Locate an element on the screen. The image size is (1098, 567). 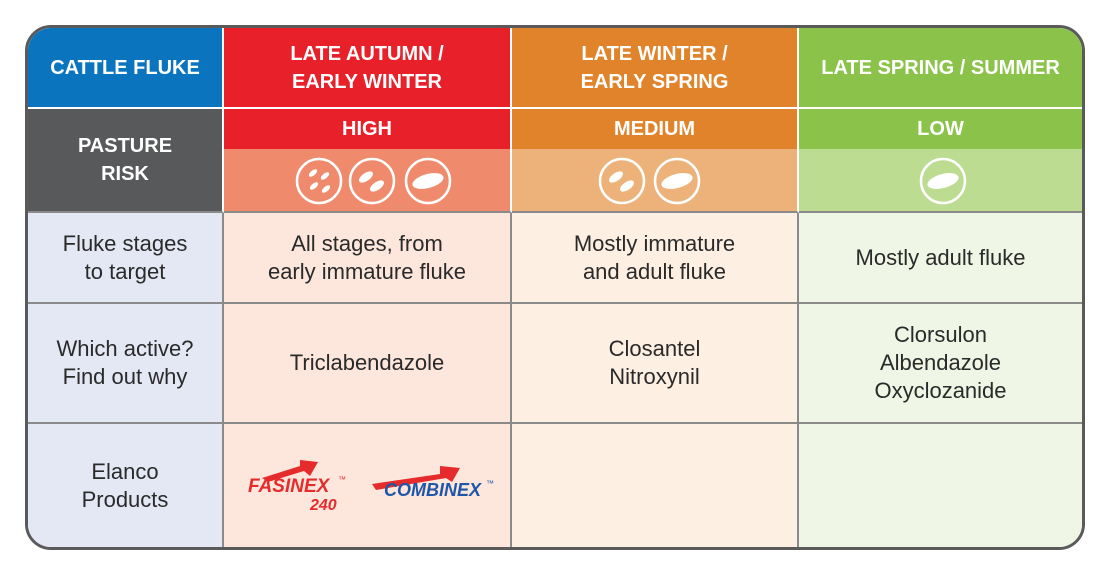
cell: LATE SPRING / SUMMER is located at coordinates (940, 68).